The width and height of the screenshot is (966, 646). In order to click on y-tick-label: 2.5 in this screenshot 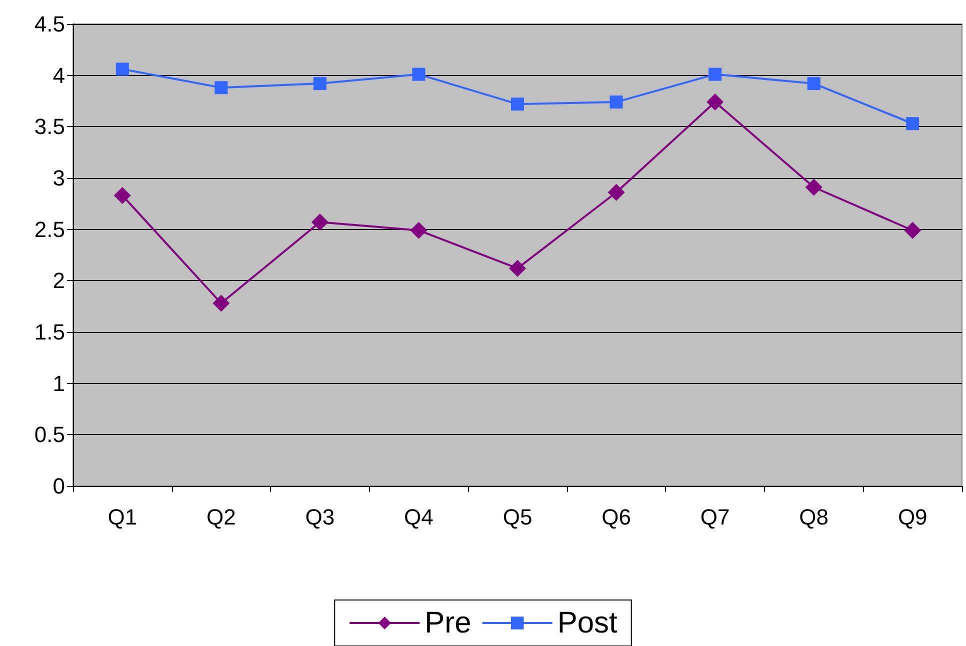, I will do `click(49, 229)`.